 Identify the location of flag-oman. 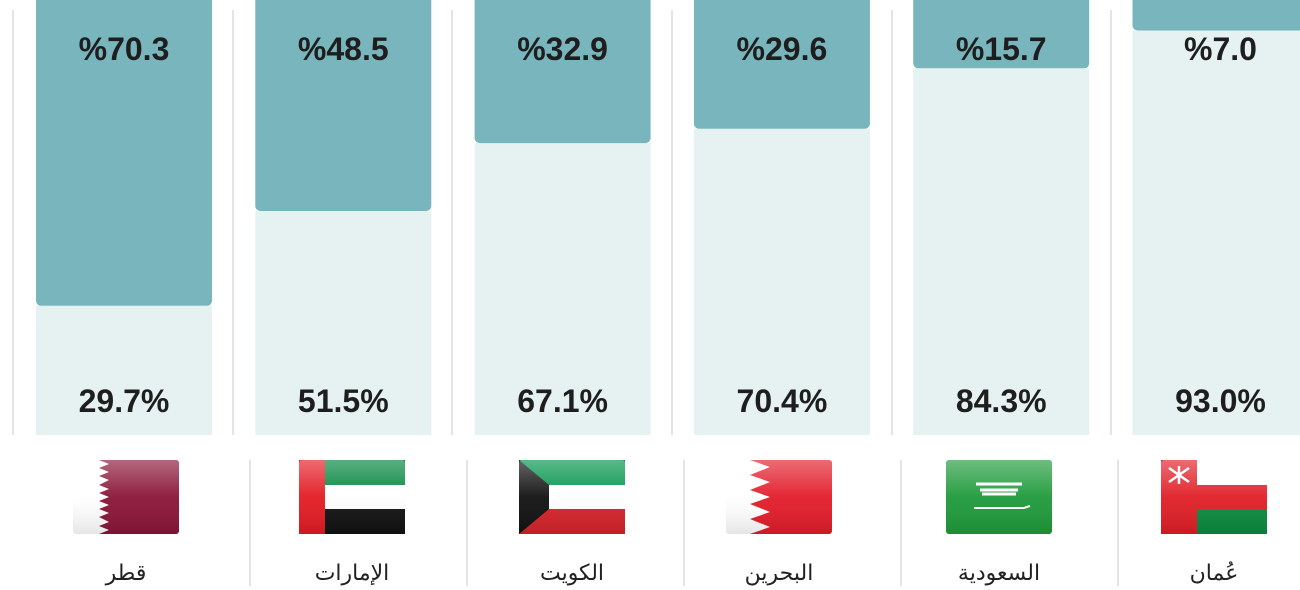
(1214, 497).